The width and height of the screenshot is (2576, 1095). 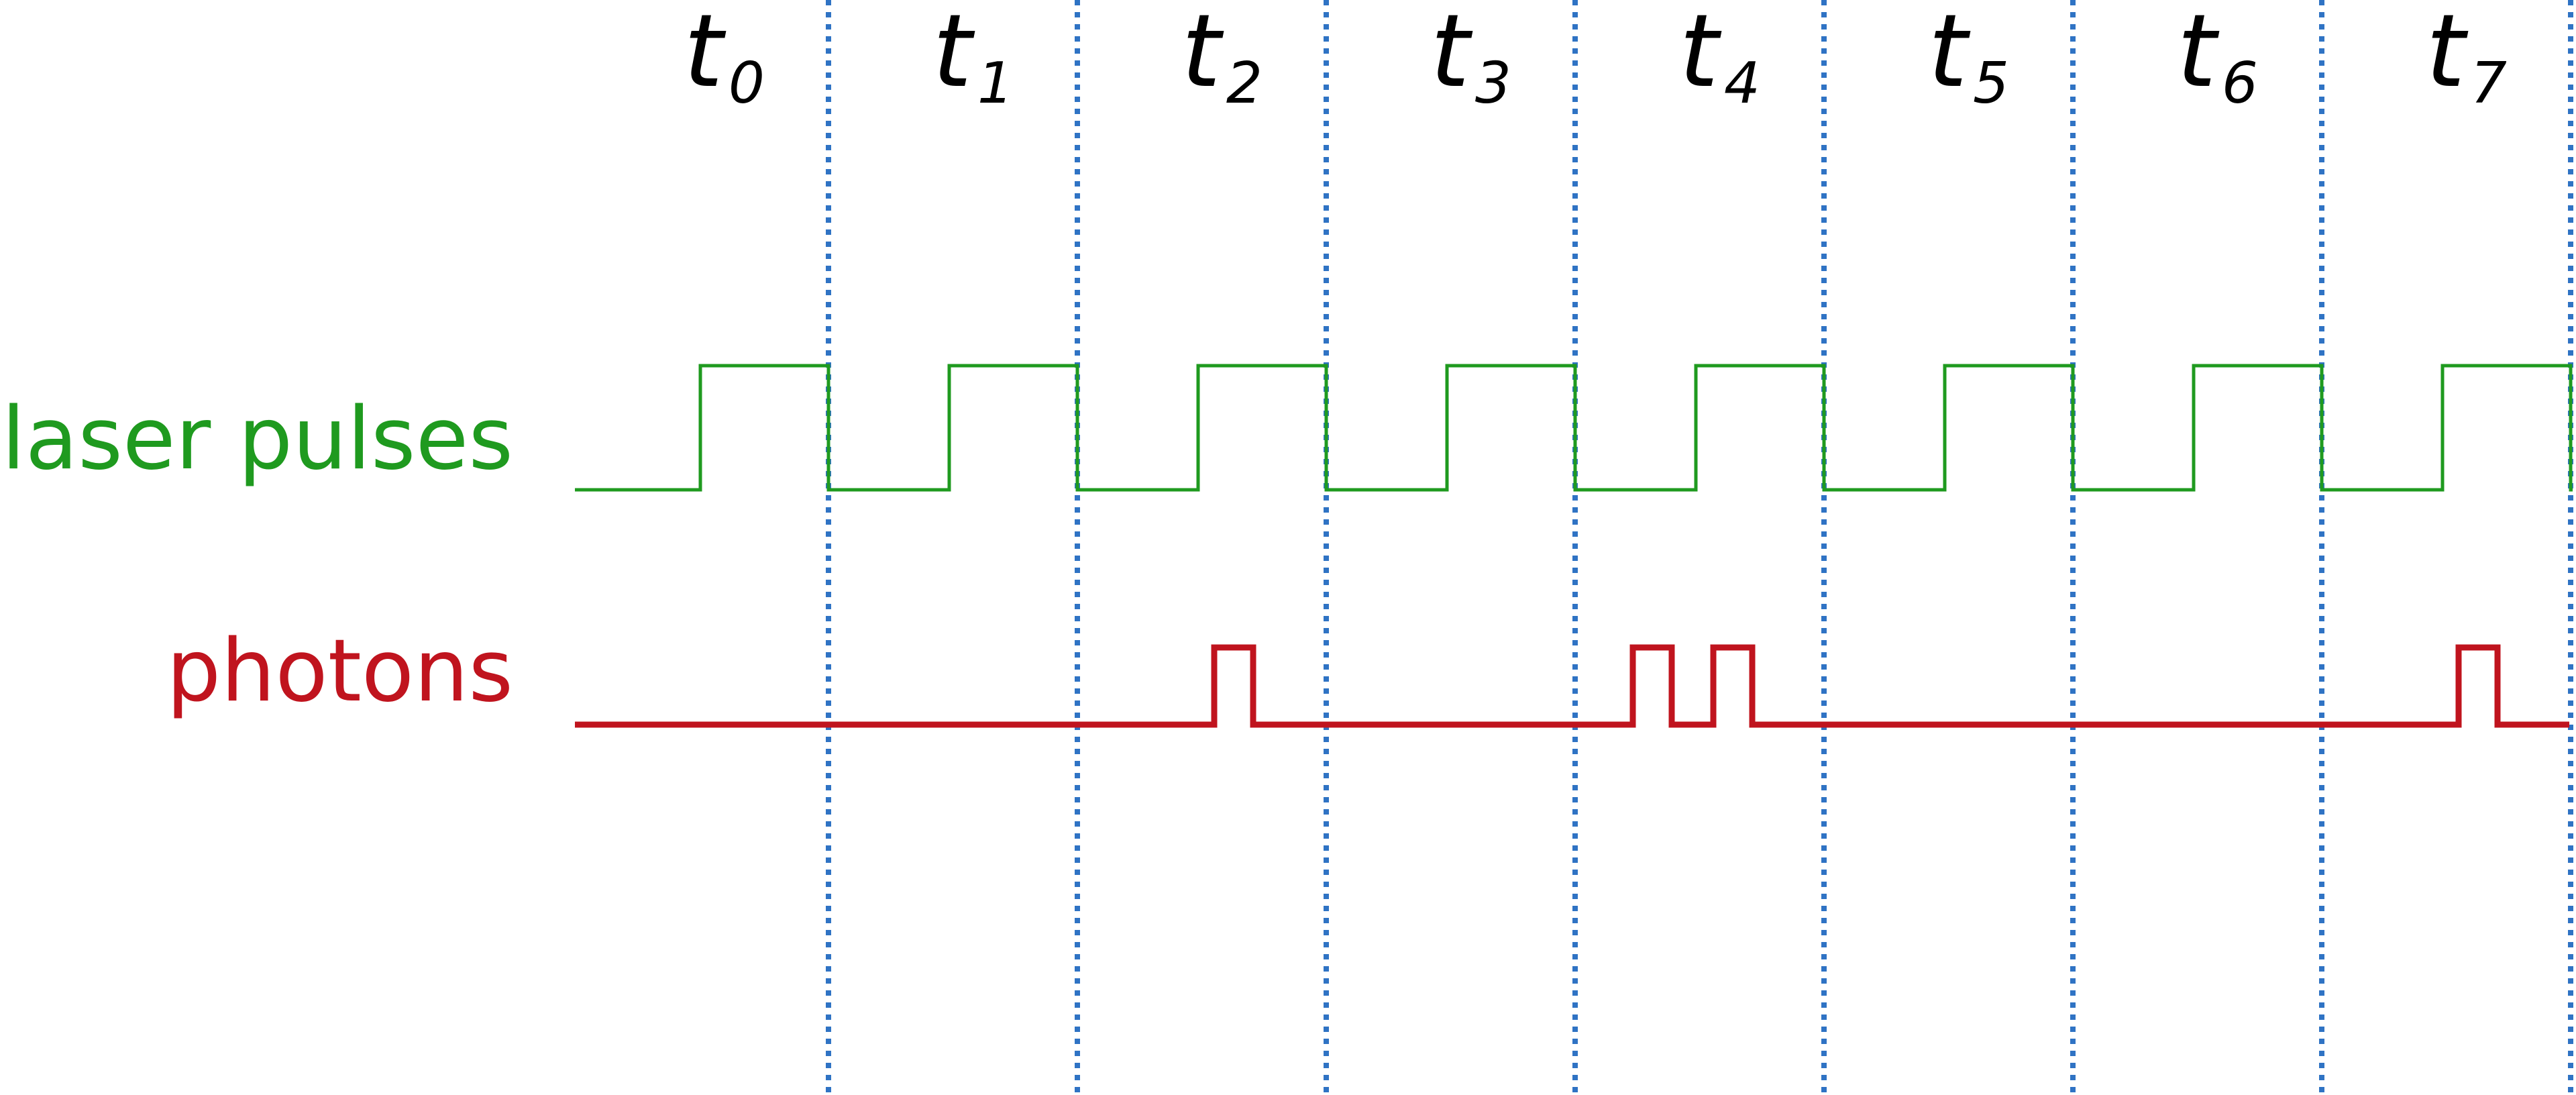 I want to click on laser-row-label: laser pulses, so click(x=257, y=439).